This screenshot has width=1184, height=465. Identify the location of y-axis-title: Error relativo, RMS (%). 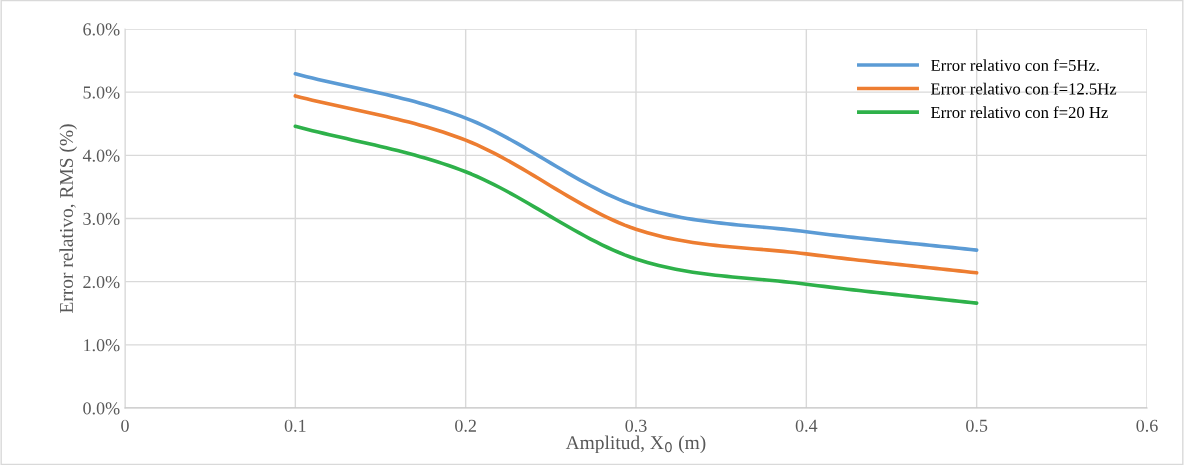
(68, 218).